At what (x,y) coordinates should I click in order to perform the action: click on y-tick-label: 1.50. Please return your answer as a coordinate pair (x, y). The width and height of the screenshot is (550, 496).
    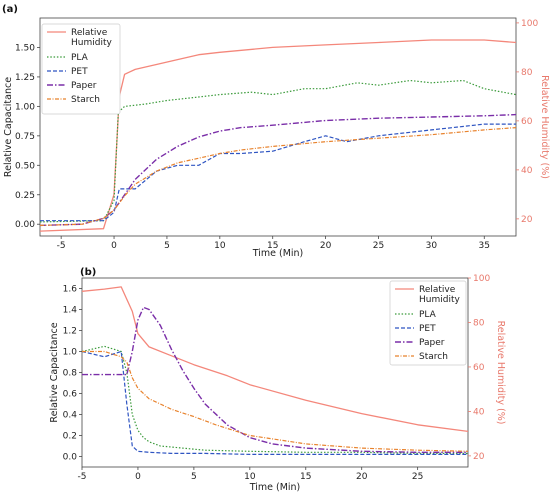
    Looking at the image, I should click on (25, 48).